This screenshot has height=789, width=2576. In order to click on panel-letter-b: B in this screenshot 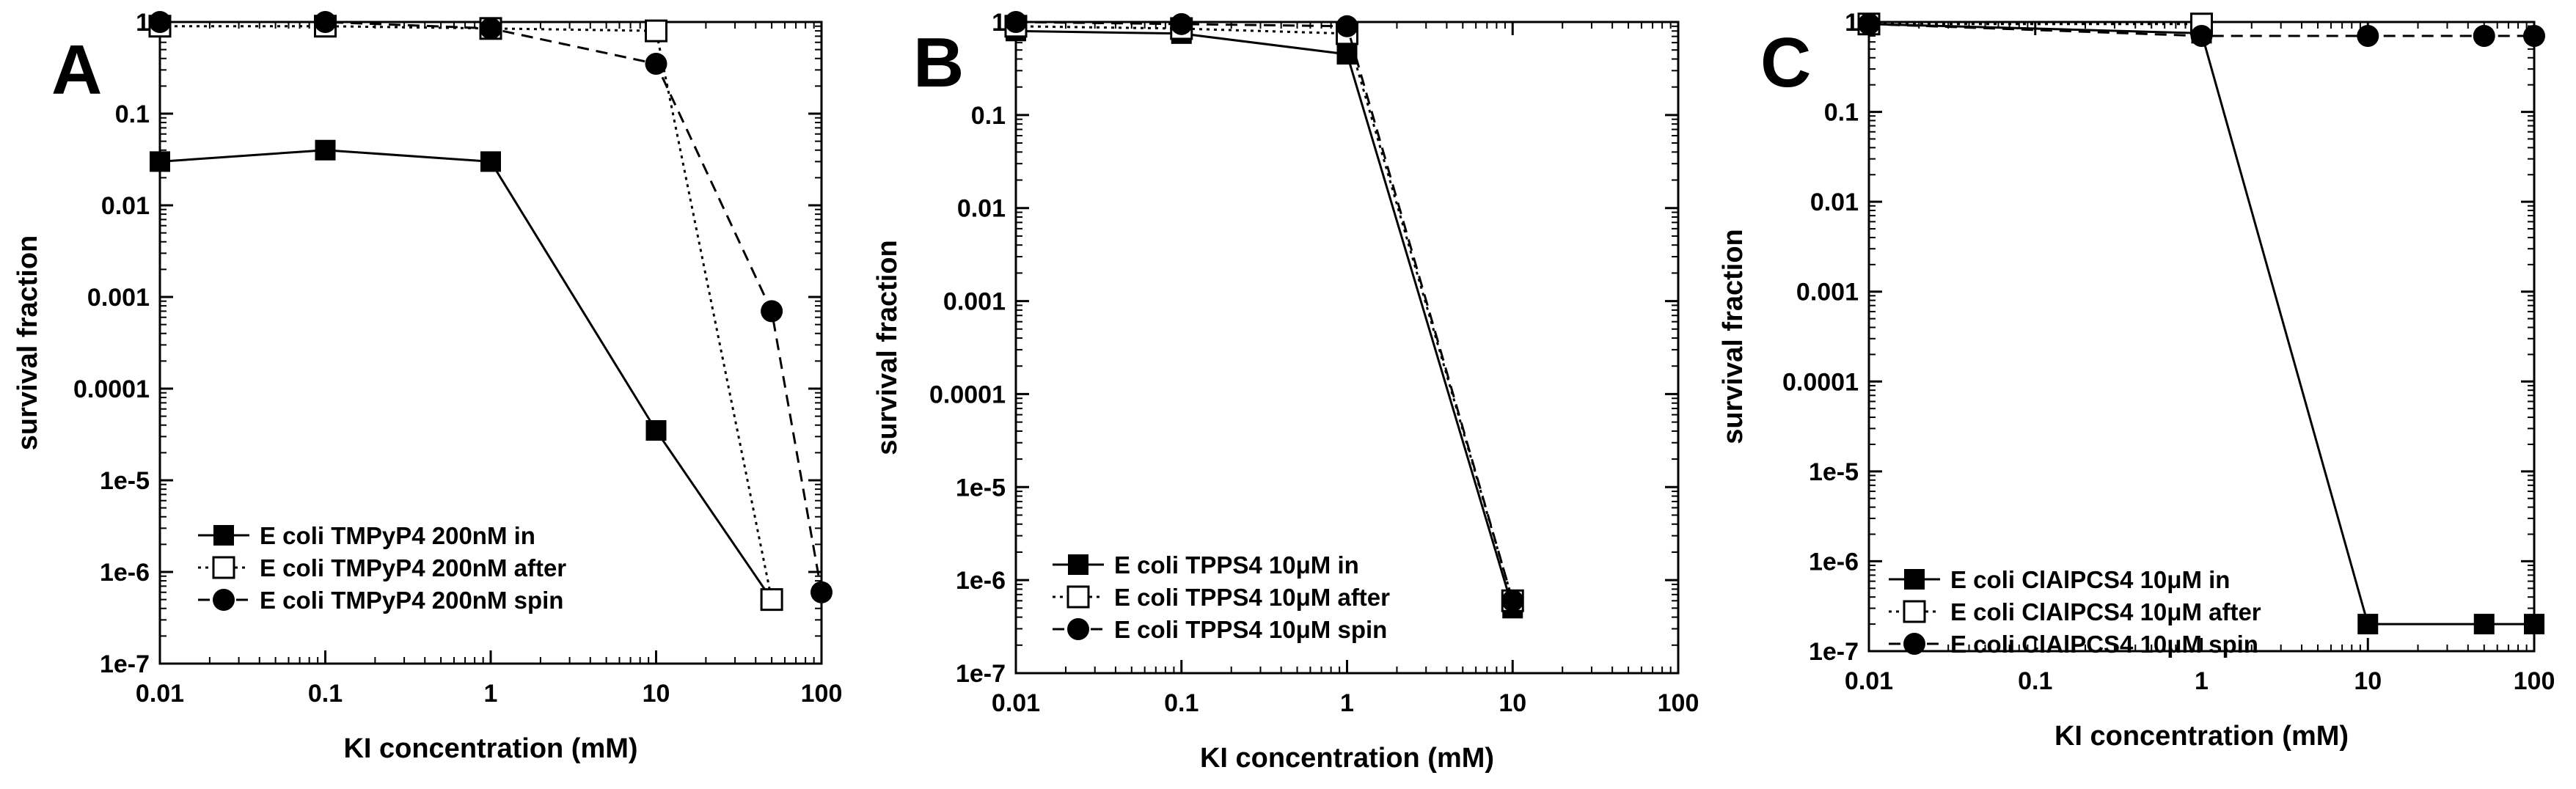, I will do `click(939, 62)`.